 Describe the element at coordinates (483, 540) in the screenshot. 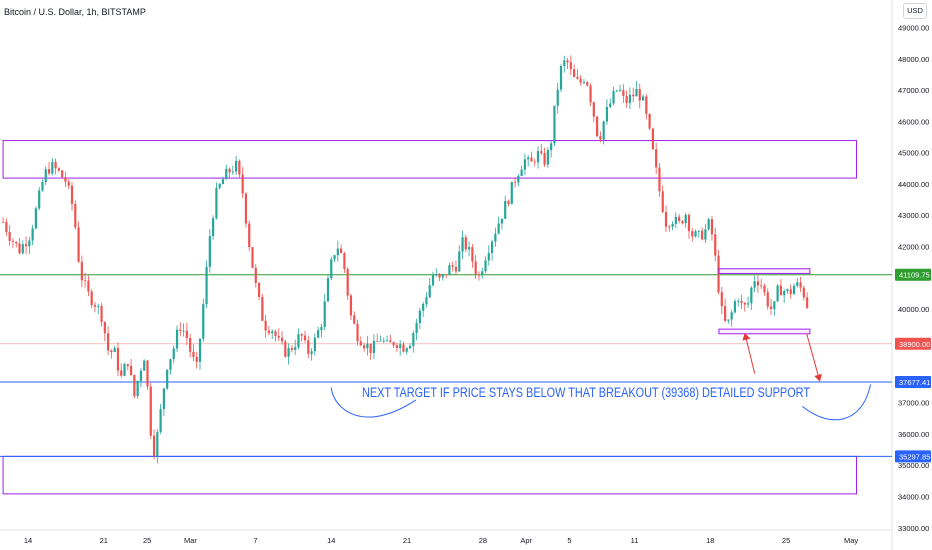

I see `x-tick-label: 28` at that location.